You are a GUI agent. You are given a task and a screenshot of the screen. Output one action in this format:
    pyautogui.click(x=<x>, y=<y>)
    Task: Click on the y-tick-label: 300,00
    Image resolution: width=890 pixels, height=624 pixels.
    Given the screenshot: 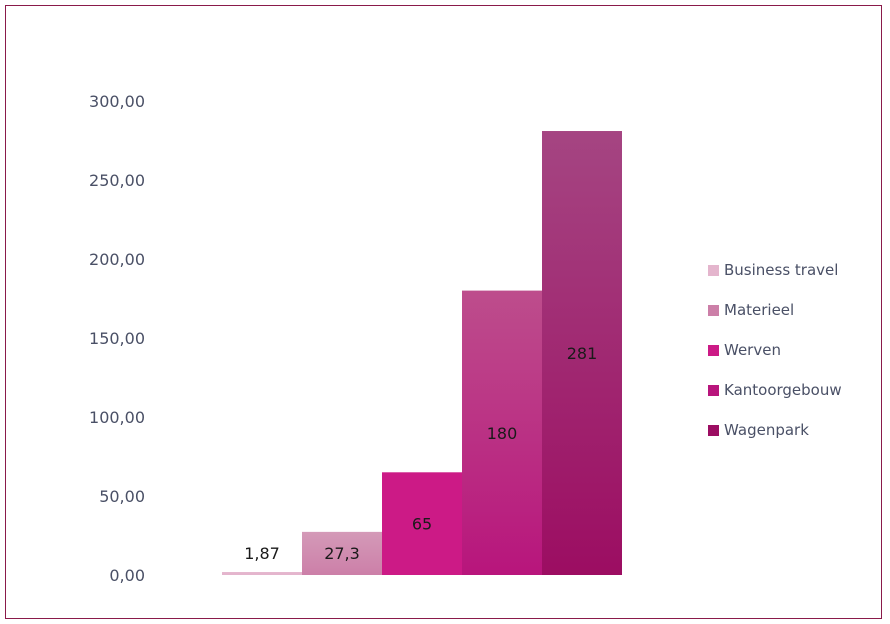 What is the action you would take?
    pyautogui.click(x=117, y=101)
    